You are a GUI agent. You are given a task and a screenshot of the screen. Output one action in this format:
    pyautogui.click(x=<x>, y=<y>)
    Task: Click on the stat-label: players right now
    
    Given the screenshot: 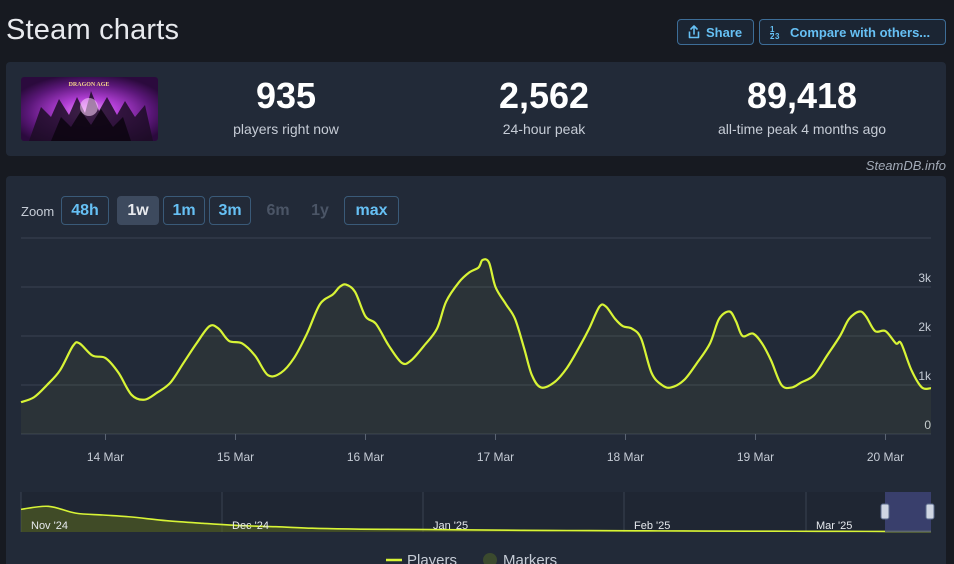 What is the action you would take?
    pyautogui.click(x=286, y=129)
    